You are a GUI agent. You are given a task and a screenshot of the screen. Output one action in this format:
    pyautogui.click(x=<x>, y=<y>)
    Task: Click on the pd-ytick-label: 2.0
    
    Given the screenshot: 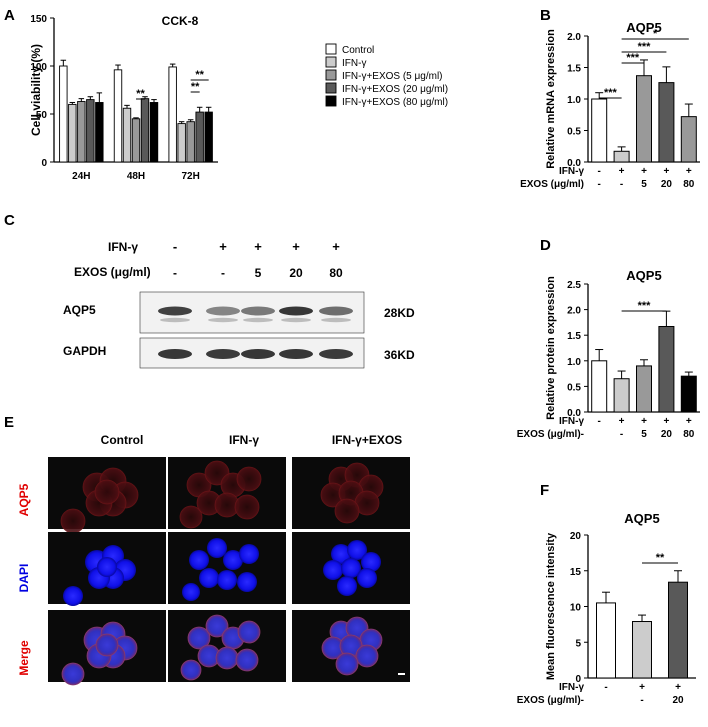 What is the action you would take?
    pyautogui.click(x=574, y=311)
    